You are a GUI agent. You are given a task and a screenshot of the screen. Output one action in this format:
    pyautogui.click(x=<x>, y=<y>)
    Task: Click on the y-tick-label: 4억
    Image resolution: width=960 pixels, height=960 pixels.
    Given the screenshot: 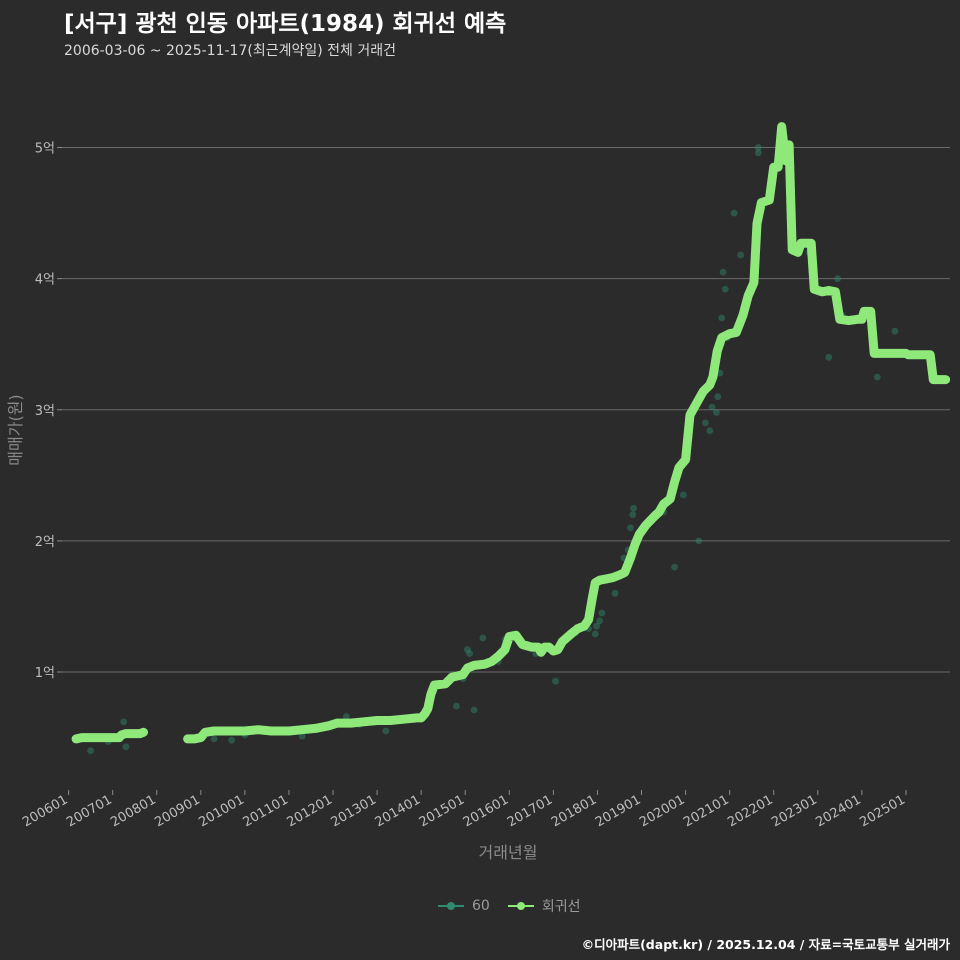 What is the action you would take?
    pyautogui.click(x=45, y=280)
    